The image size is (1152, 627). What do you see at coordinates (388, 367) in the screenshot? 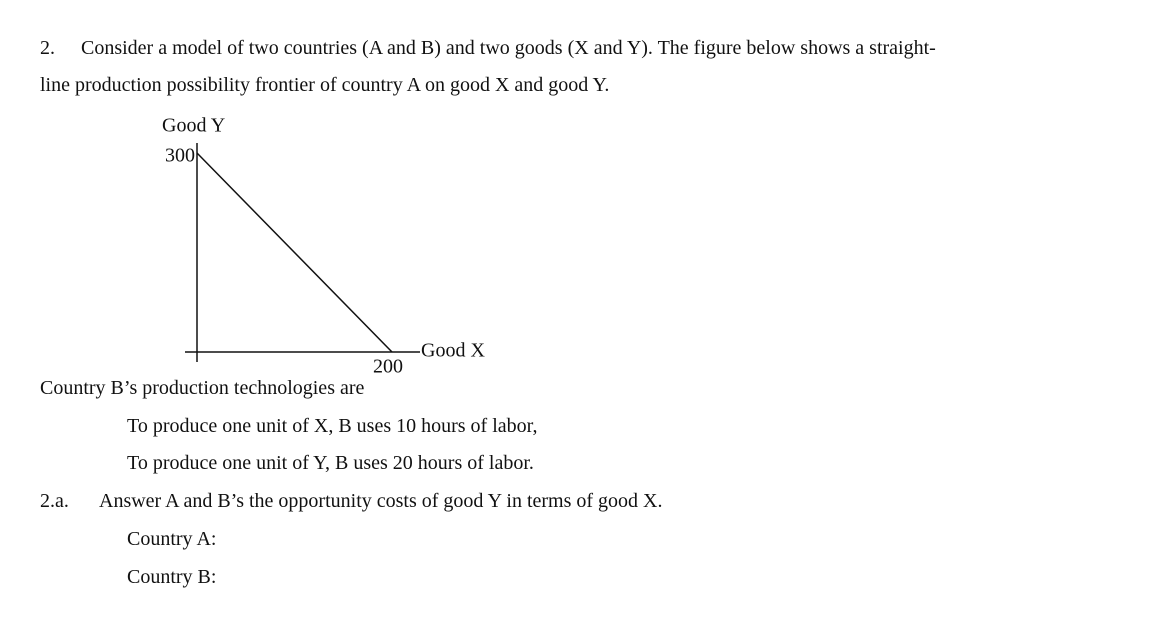
I see `x-intercept-label: 200` at bounding box center [388, 367].